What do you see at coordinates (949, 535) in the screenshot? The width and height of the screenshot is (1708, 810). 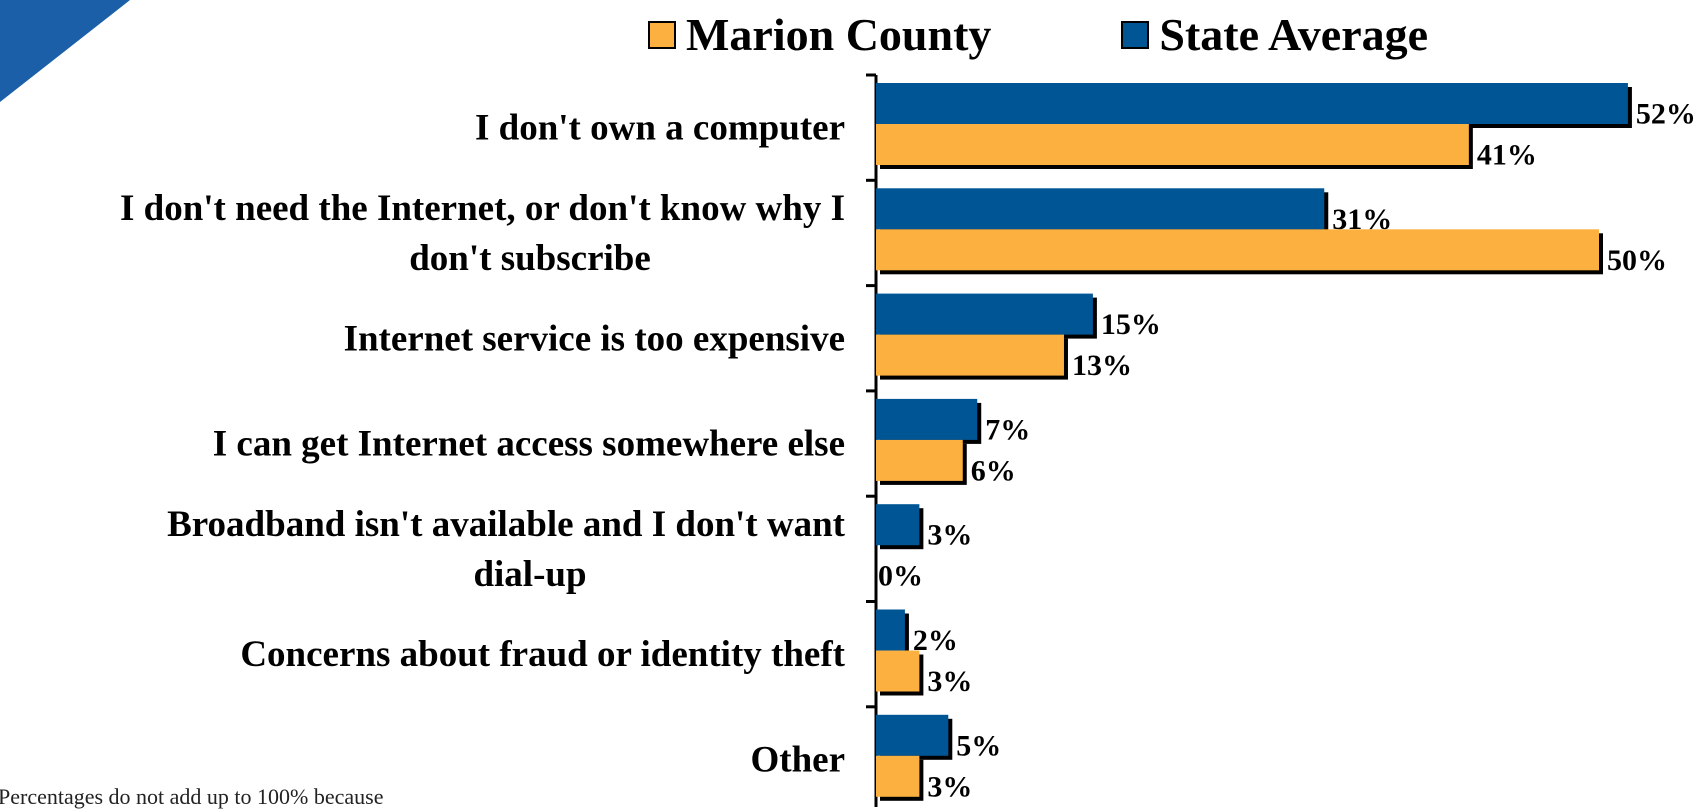 I see `value-label-state: 3%` at bounding box center [949, 535].